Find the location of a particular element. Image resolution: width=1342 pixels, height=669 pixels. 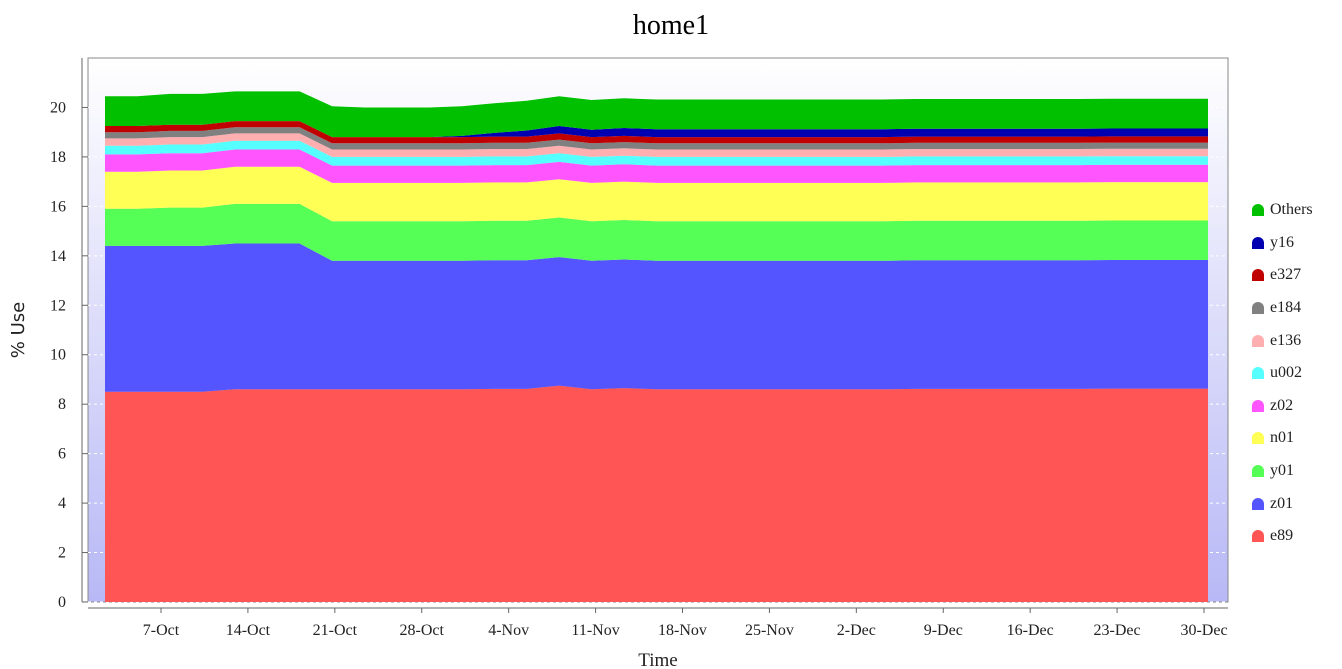

legend-label: u002 is located at coordinates (1286, 373).